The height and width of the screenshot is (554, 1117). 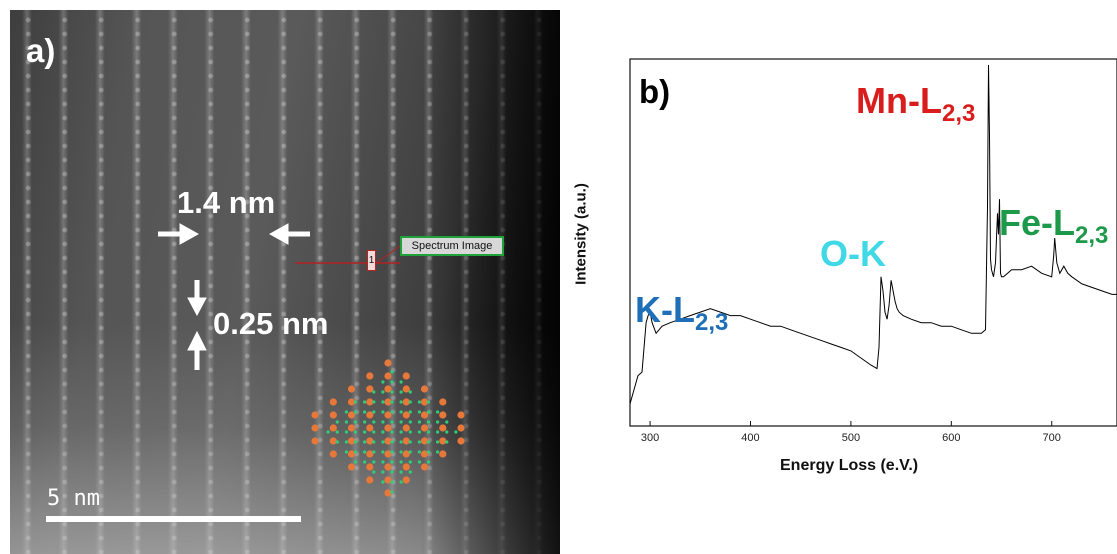 I want to click on mn-peak-text: Mn-L, so click(x=899, y=100).